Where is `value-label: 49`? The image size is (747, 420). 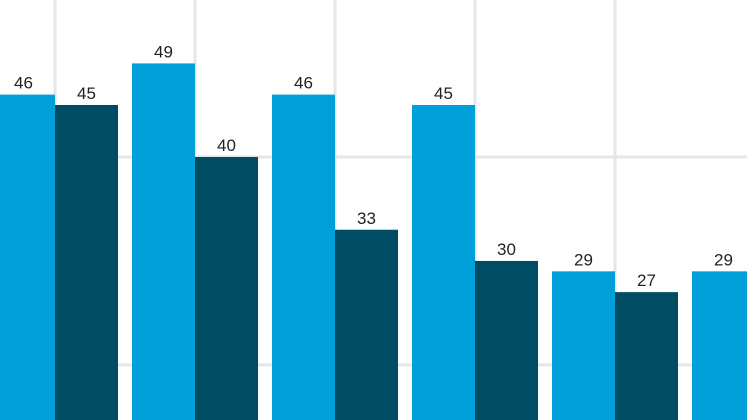
value-label: 49 is located at coordinates (163, 51).